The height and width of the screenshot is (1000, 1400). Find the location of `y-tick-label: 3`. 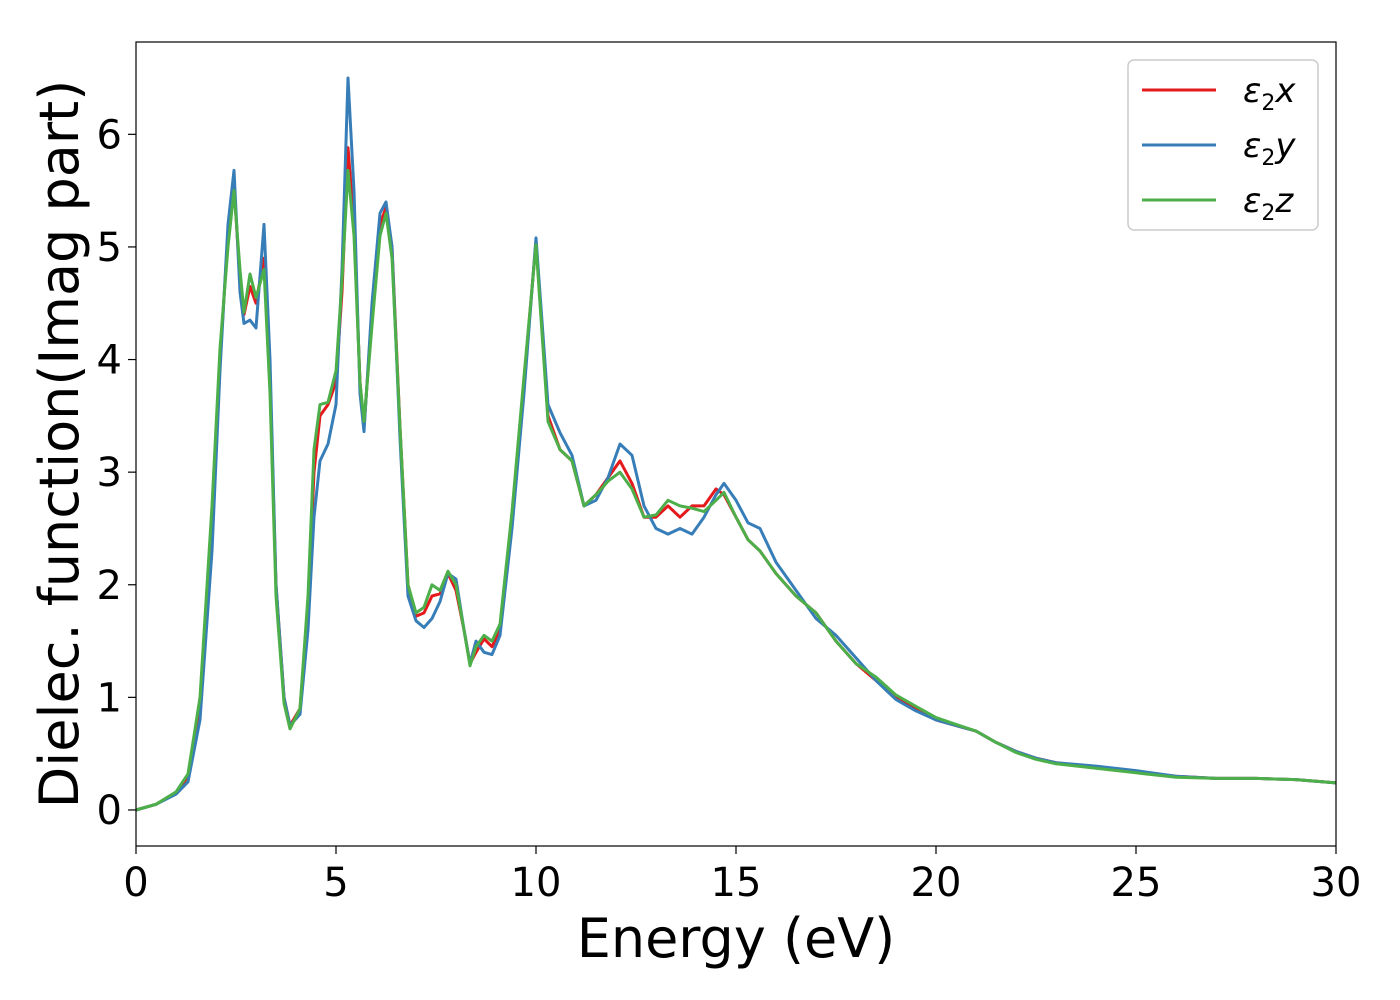

y-tick-label: 3 is located at coordinates (109, 473).